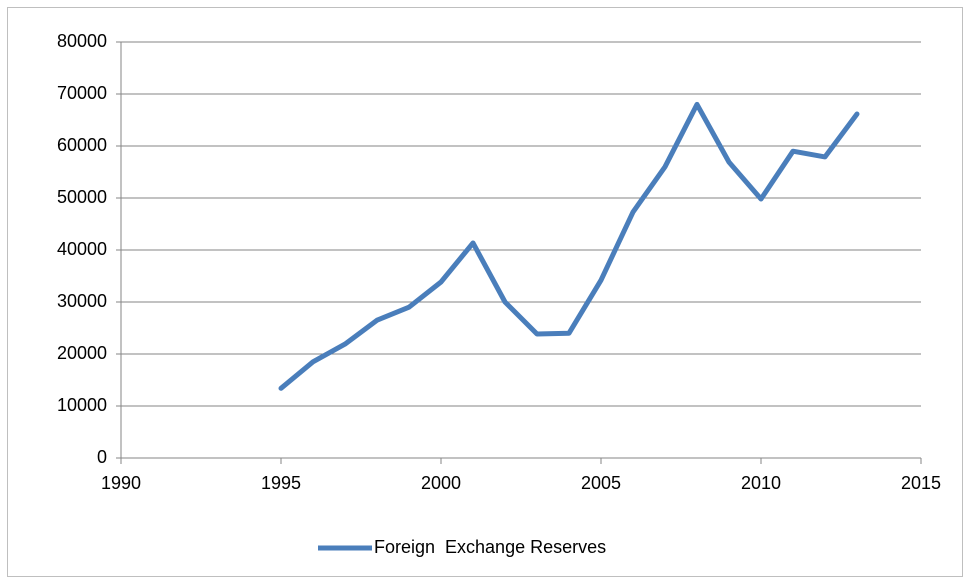 The width and height of the screenshot is (965, 578). Describe the element at coordinates (82, 93) in the screenshot. I see `y-tick-label: 70000` at that location.